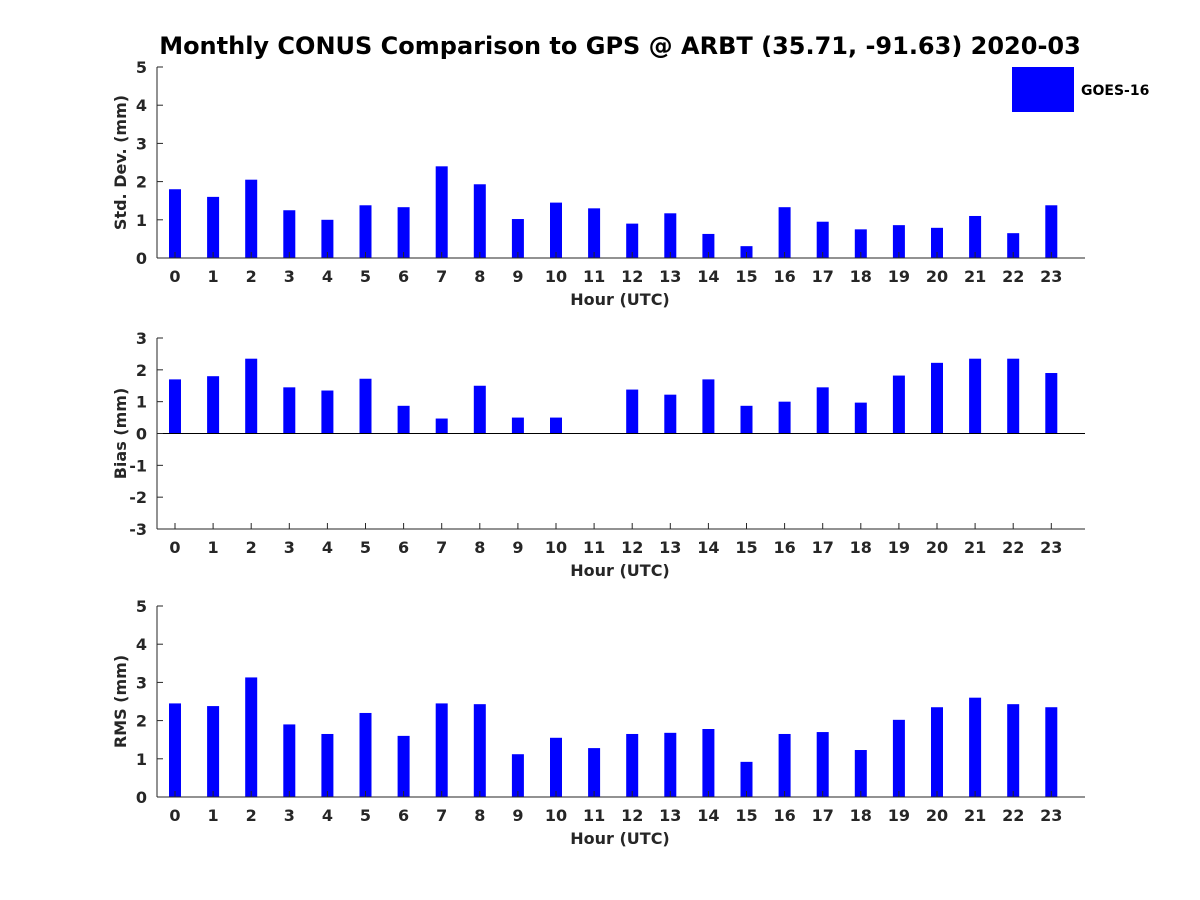 The height and width of the screenshot is (900, 1200). What do you see at coordinates (441, 276) in the screenshot?
I see `std-dev-x-tick-label: 7` at bounding box center [441, 276].